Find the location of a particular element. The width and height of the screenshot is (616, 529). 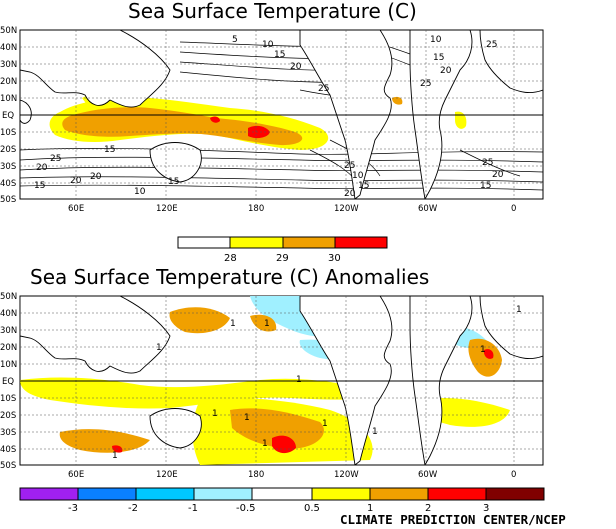

anom-warm-band-eq is located at coordinates (200, 393).